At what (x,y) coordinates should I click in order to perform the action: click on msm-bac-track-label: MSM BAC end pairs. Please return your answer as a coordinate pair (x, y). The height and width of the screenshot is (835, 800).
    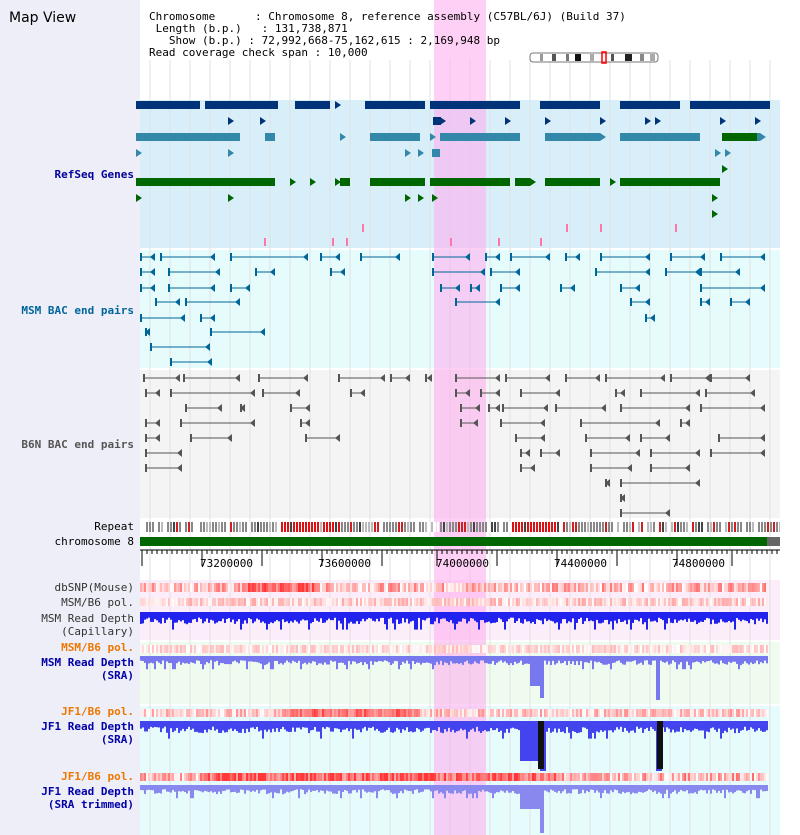
    Looking at the image, I should click on (77, 310).